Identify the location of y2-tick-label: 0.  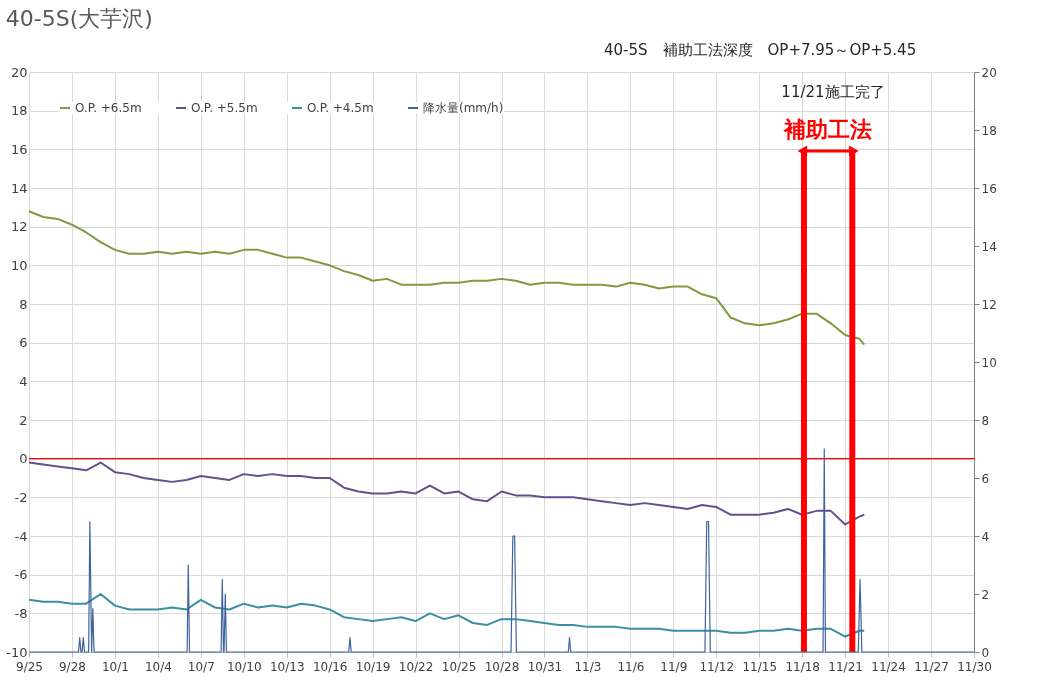
(985, 652).